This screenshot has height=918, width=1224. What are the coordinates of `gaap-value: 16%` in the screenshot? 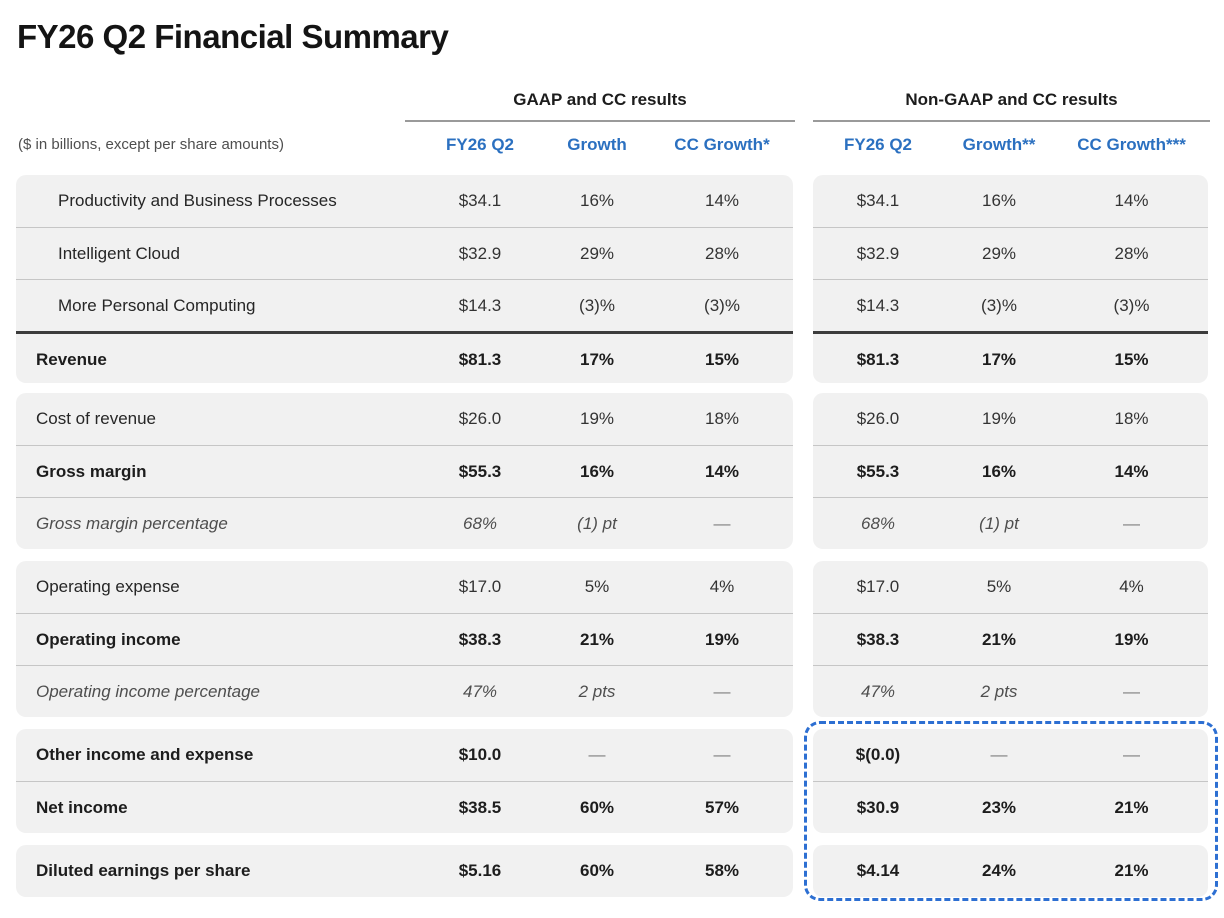 It's located at (597, 200).